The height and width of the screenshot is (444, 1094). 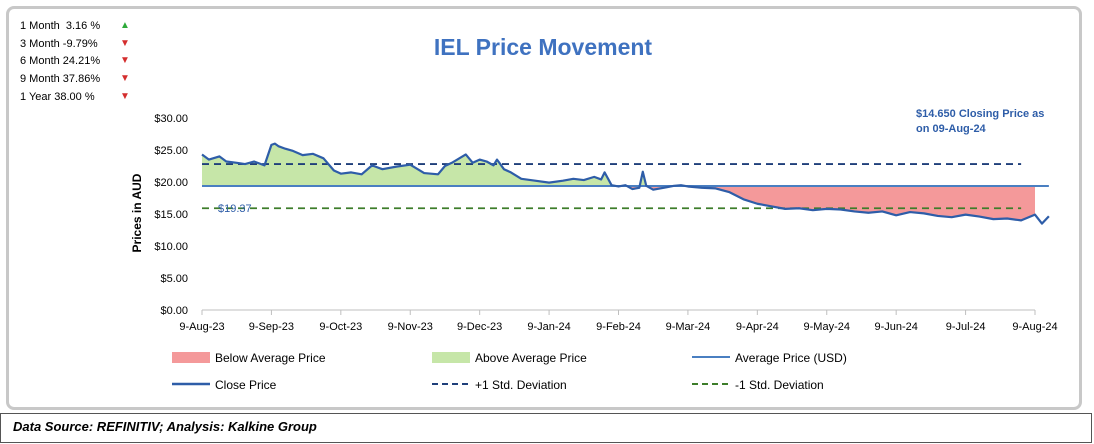 What do you see at coordinates (1034, 327) in the screenshot?
I see `x-tick-label: 9-Aug-24` at bounding box center [1034, 327].